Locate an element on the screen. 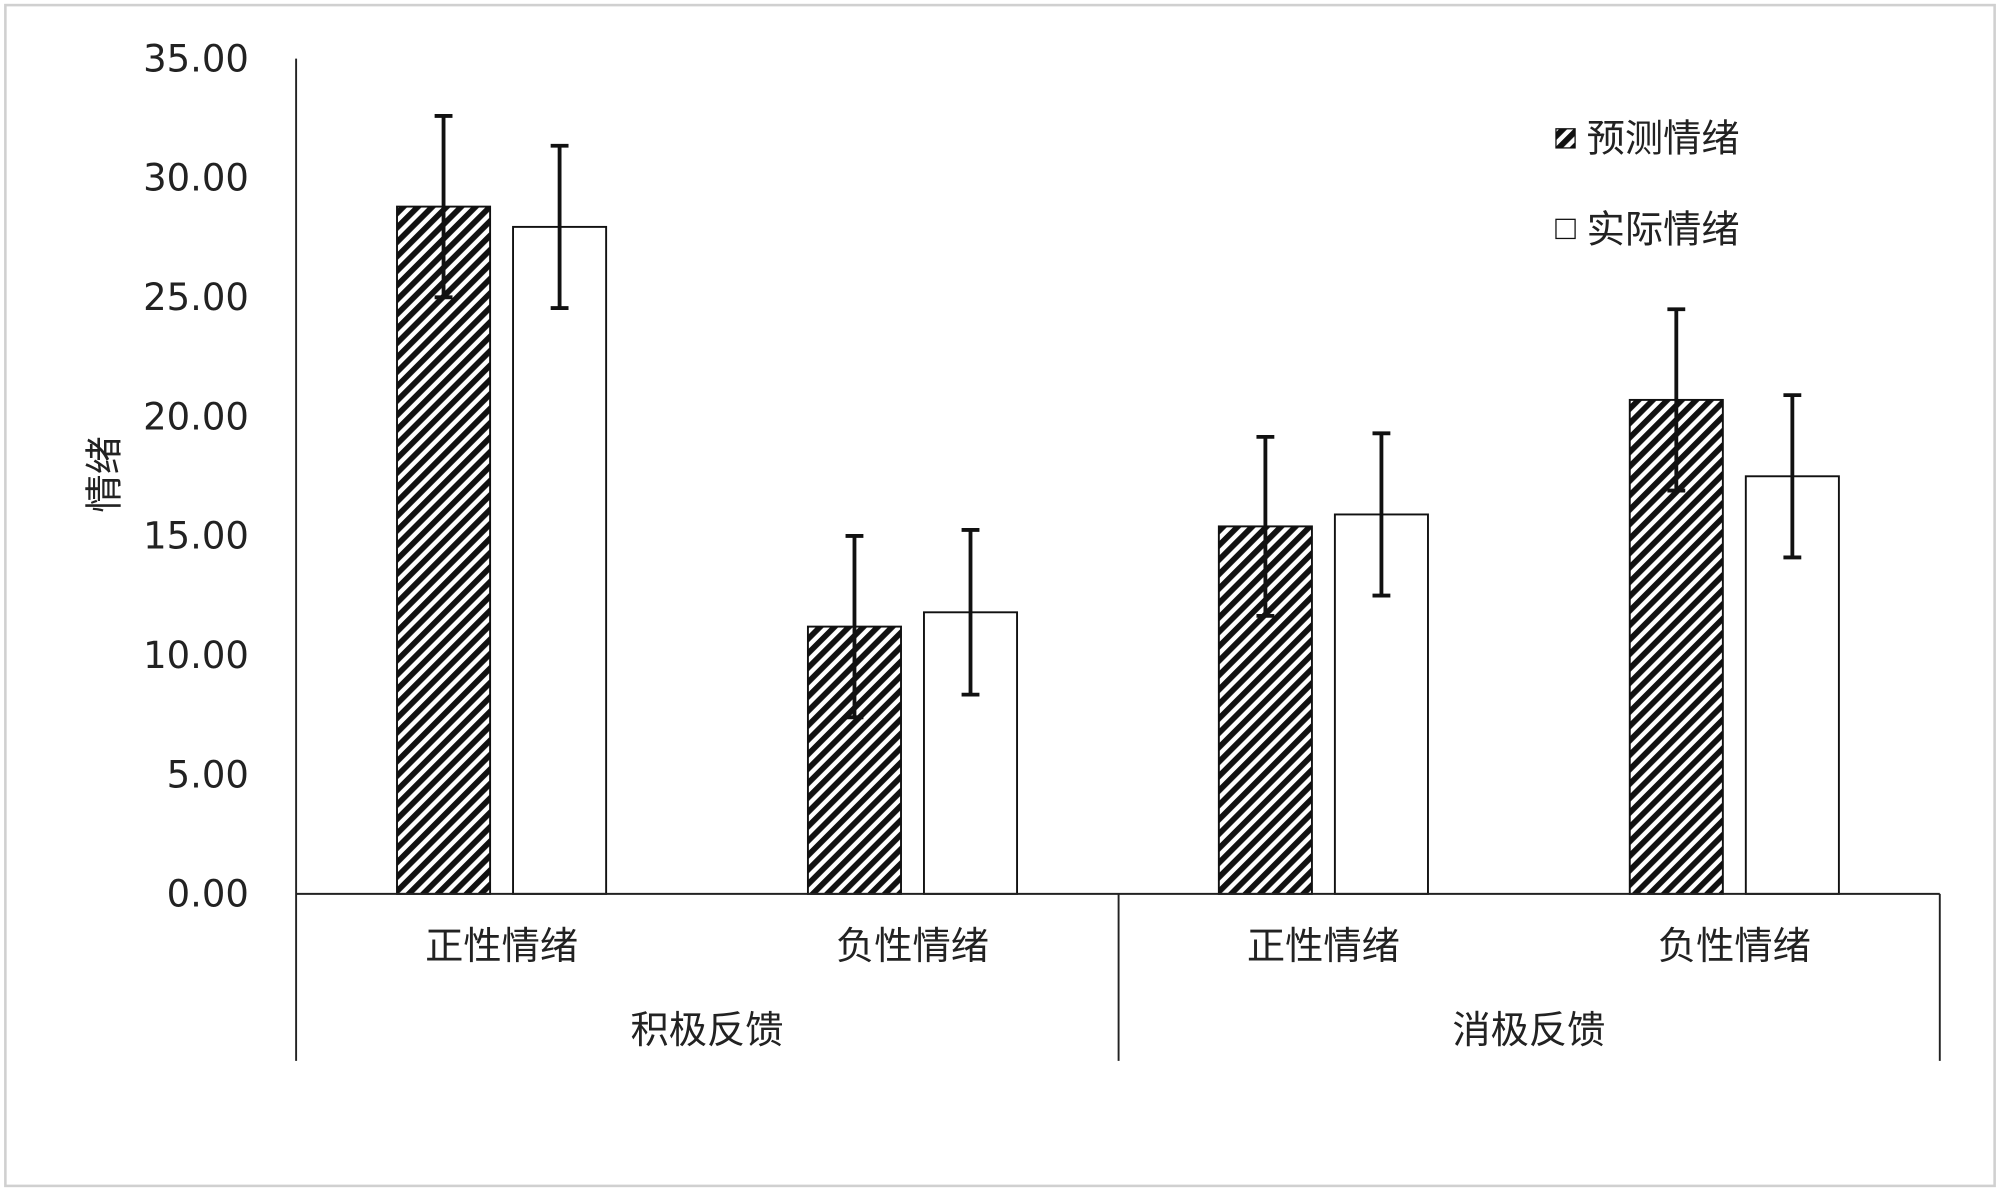 This screenshot has height=1191, width=2000. legend: 预测情绪 实际情绪 is located at coordinates (1647, 184).